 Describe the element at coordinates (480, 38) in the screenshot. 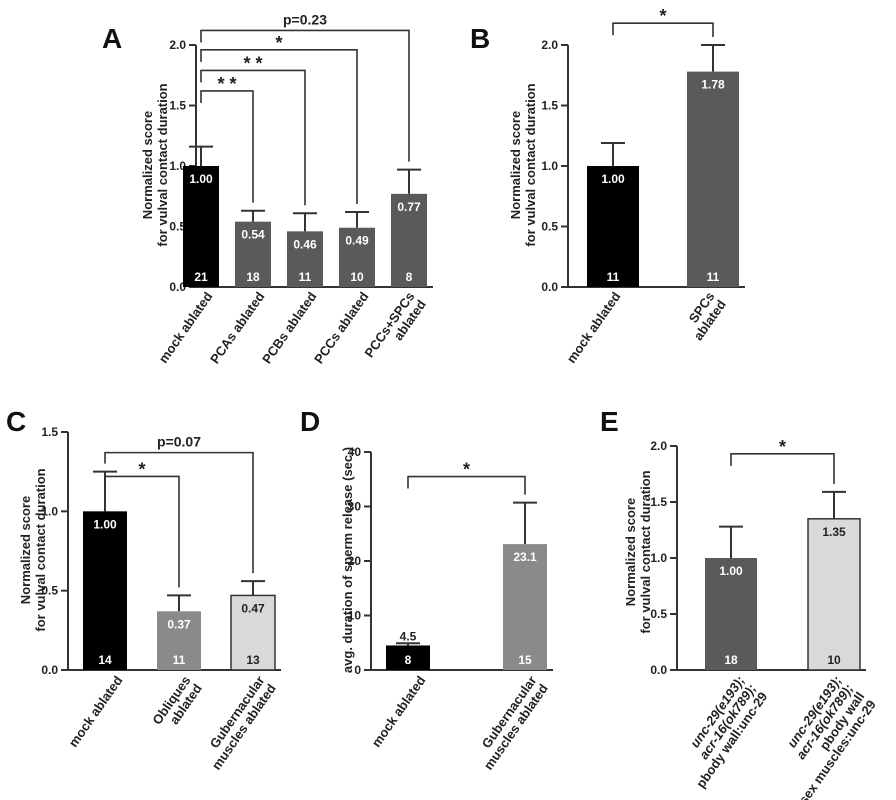

I see `panel-letter: B` at that location.